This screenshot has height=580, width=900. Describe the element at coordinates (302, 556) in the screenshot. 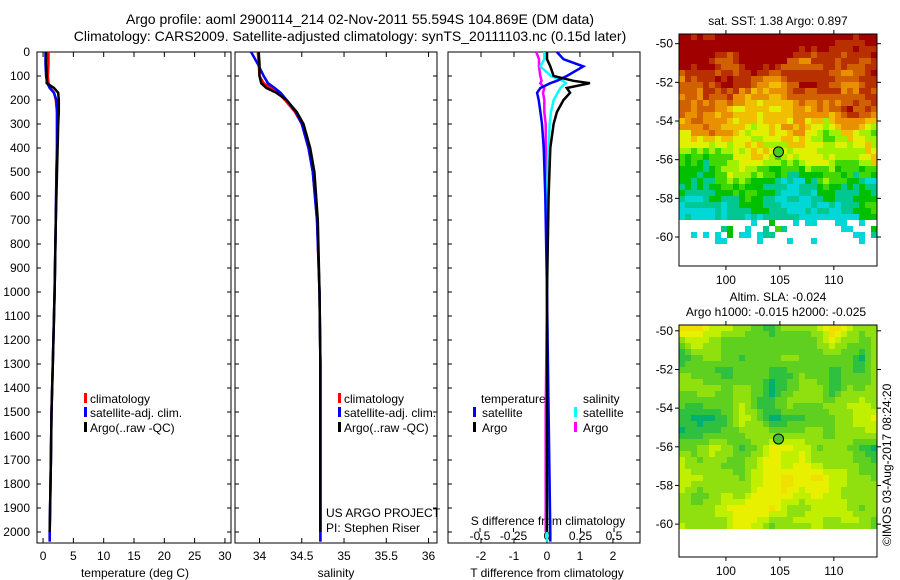

I see `x-tick-label: 34.5` at that location.